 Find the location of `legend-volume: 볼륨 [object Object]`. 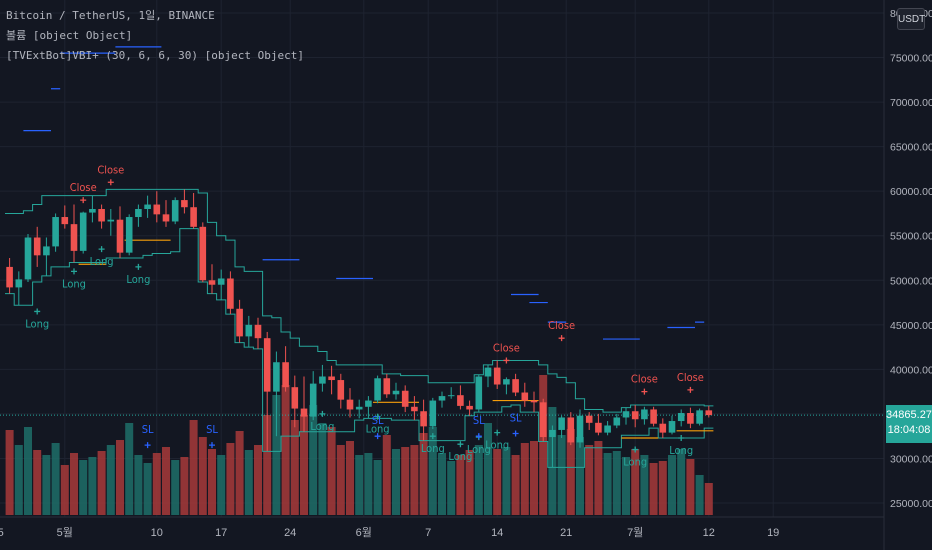

legend-volume: 볼륨 [object Object] is located at coordinates (69, 35).